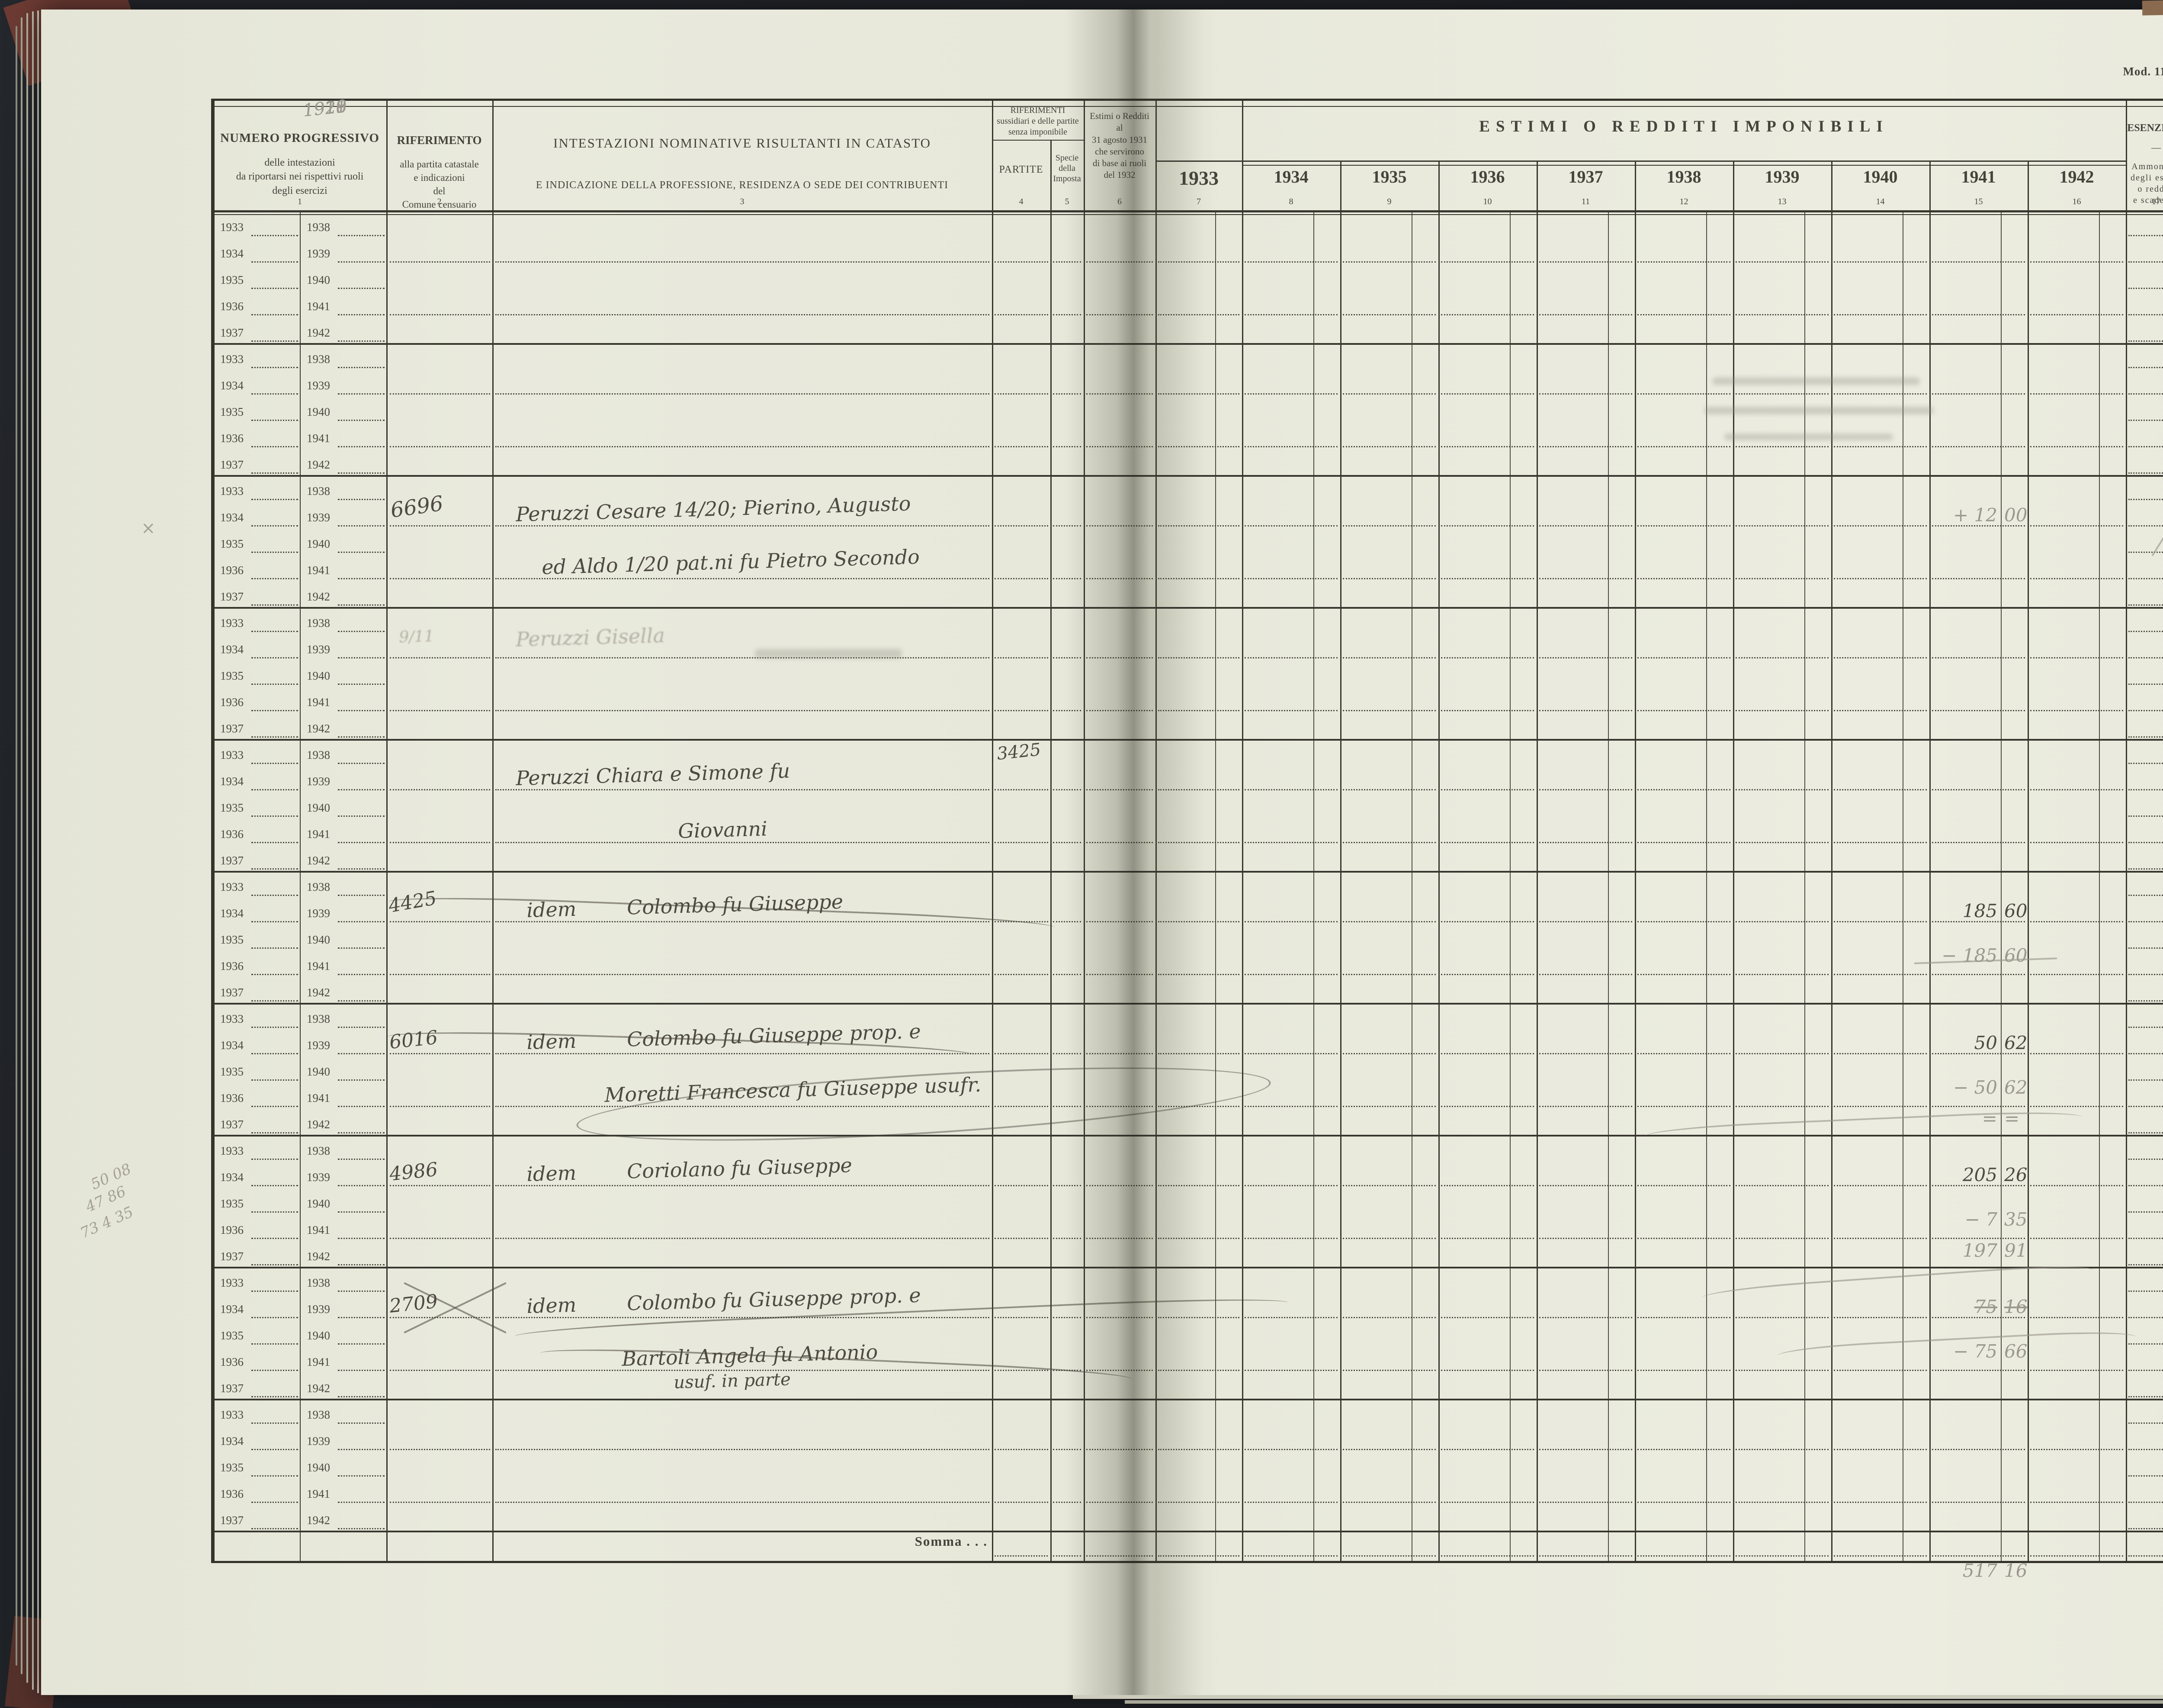 This screenshot has width=2163, height=1708. I want to click on column-number: 2, so click(439, 202).